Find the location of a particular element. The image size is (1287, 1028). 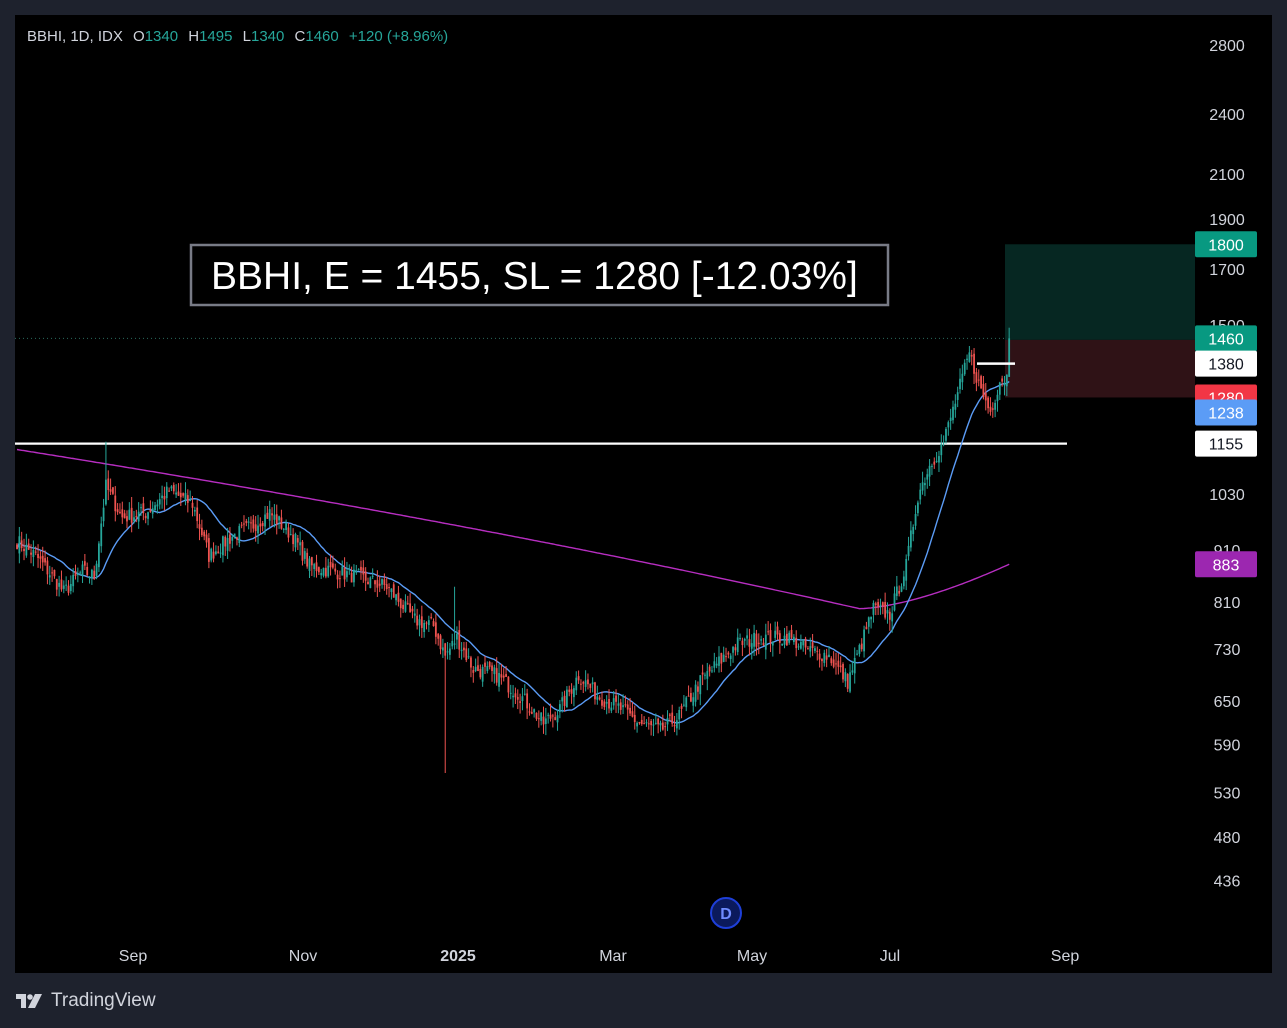

price-label-last: 1460 is located at coordinates (1226, 338).